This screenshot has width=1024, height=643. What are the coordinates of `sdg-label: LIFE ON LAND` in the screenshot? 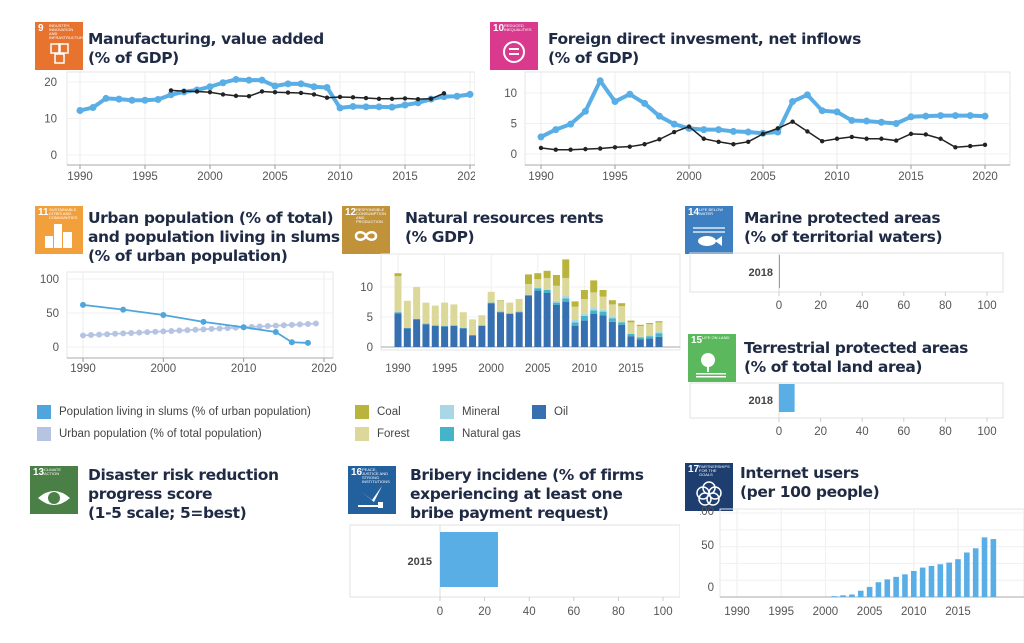 It's located at (716, 337).